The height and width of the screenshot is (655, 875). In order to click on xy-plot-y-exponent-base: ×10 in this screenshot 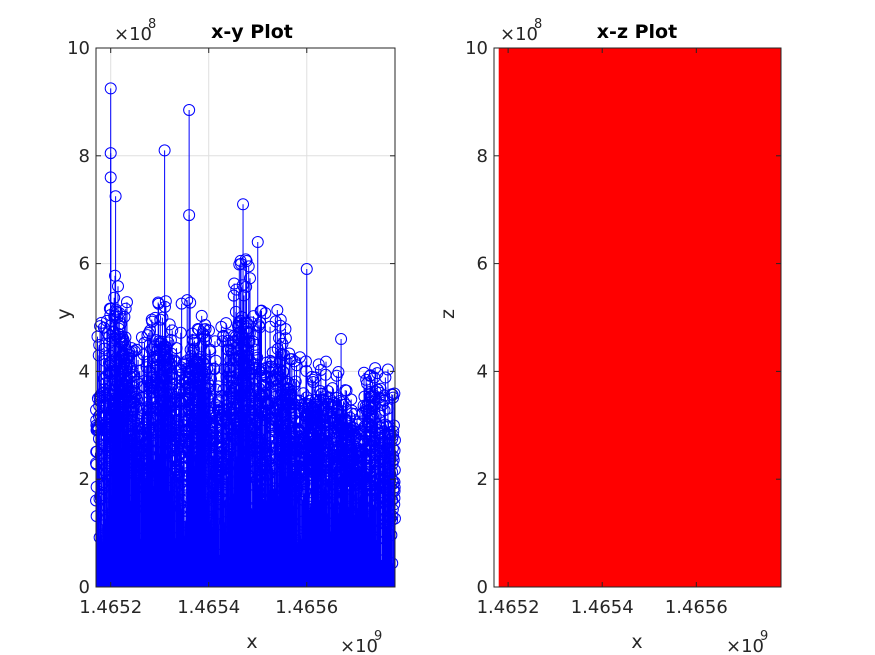, I will do `click(133, 34)`.